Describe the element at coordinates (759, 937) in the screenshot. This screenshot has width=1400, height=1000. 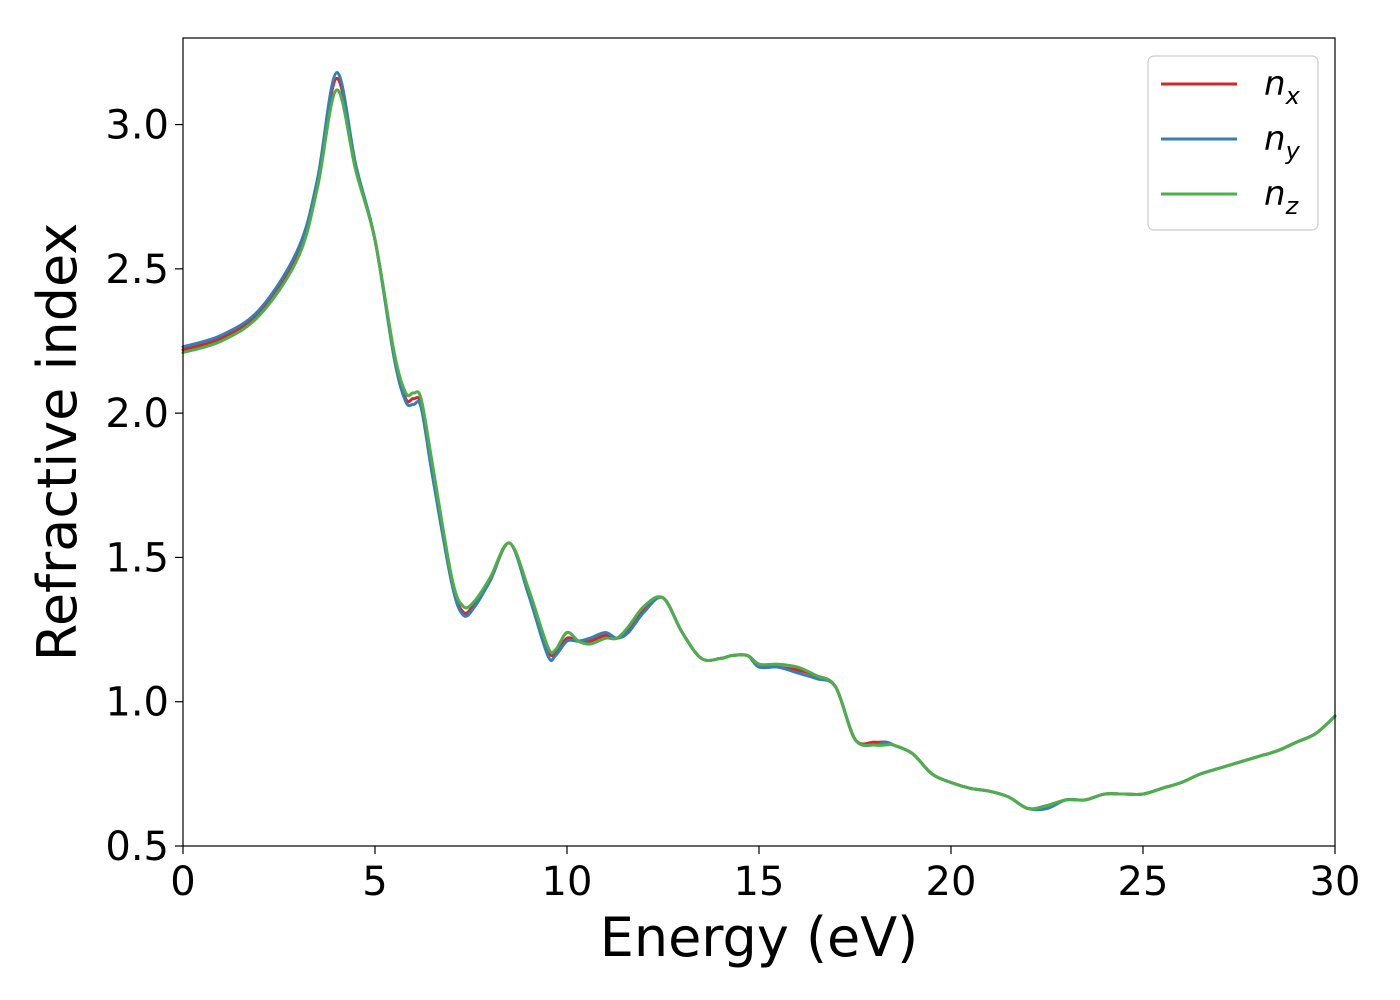
I see `x-axis-label: Energy (eV)` at that location.